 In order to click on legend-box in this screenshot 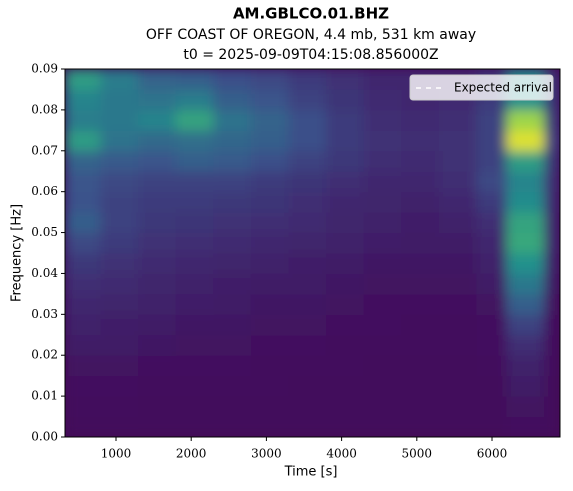, I will do `click(481, 87)`.